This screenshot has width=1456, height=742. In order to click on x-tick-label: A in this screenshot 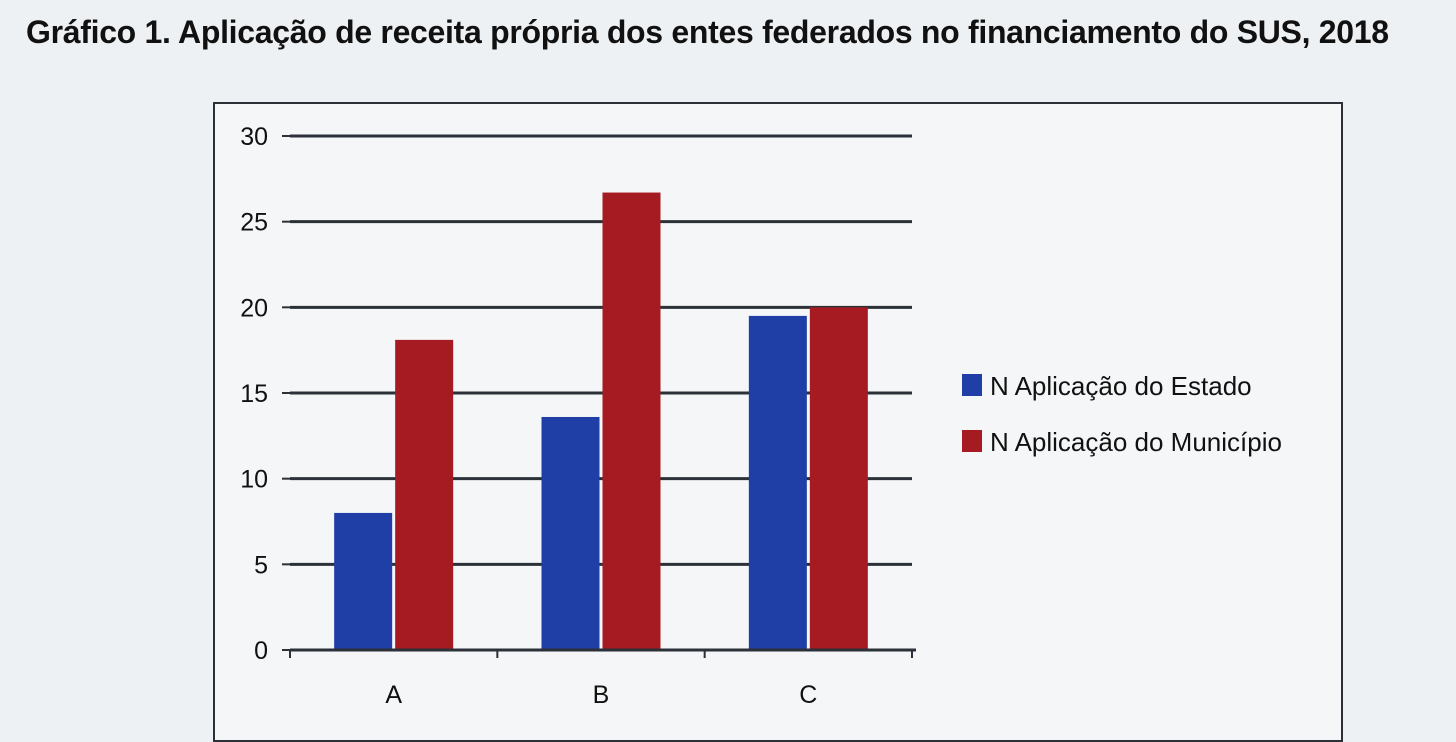, I will do `click(393, 695)`.